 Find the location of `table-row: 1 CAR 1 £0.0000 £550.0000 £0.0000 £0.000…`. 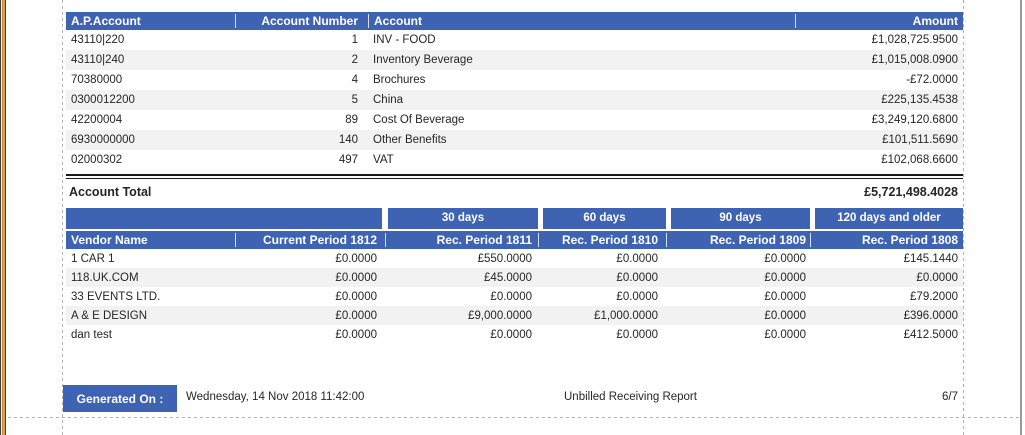

table-row: 1 CAR 1 £0.0000 £550.0000 £0.0000 £0.000… is located at coordinates (514, 258).